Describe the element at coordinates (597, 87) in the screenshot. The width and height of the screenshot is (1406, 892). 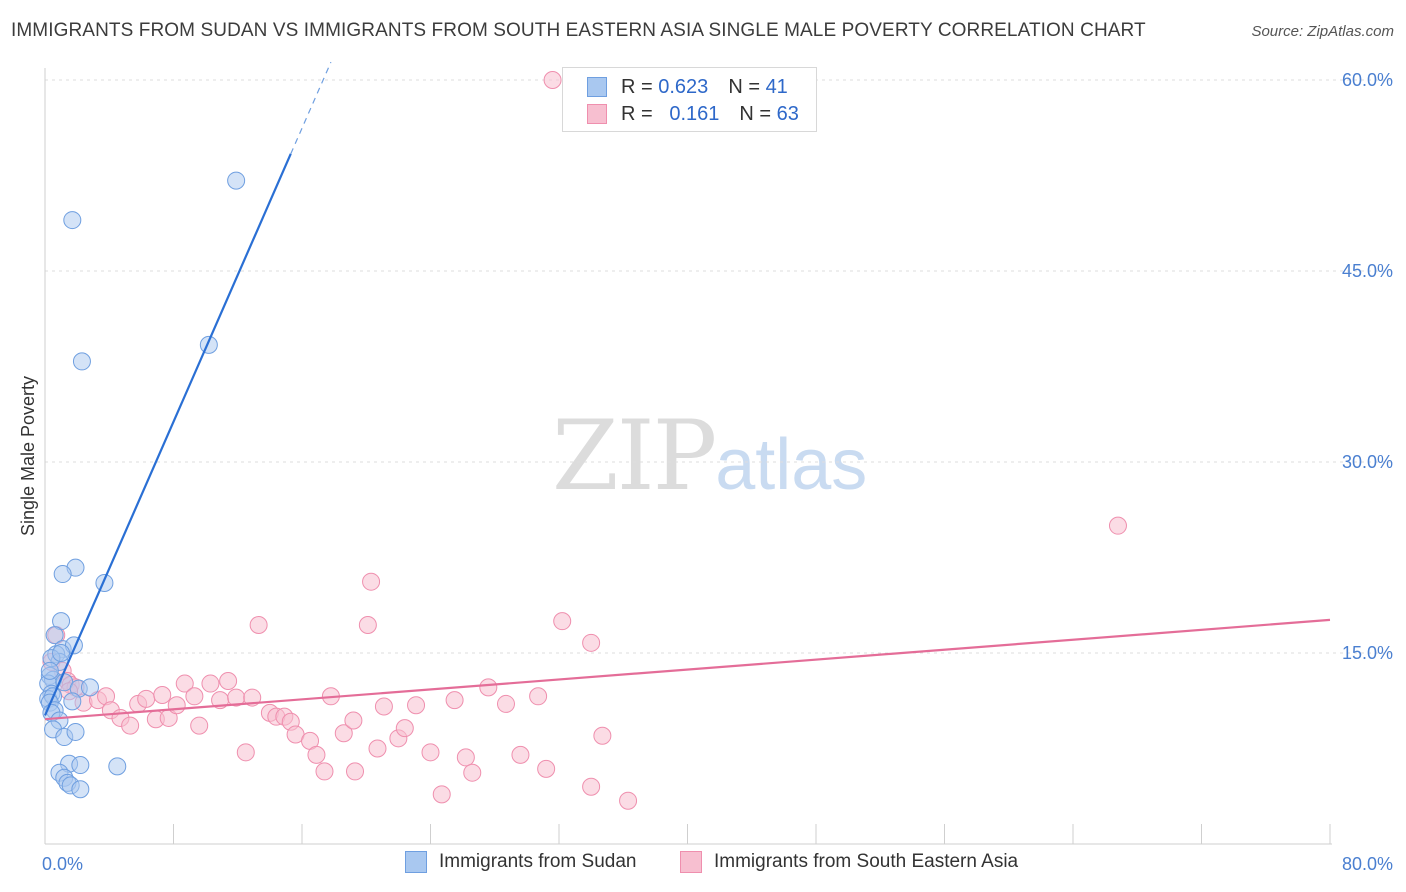
I see `legend-swatch-sudan` at that location.